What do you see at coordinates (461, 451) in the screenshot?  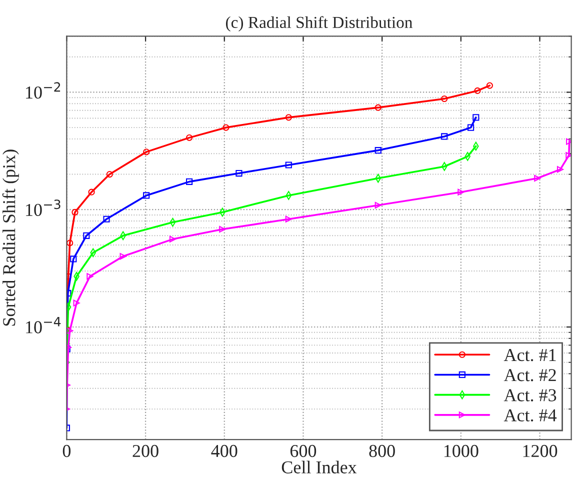 I see `x-tick-label: 1000` at bounding box center [461, 451].